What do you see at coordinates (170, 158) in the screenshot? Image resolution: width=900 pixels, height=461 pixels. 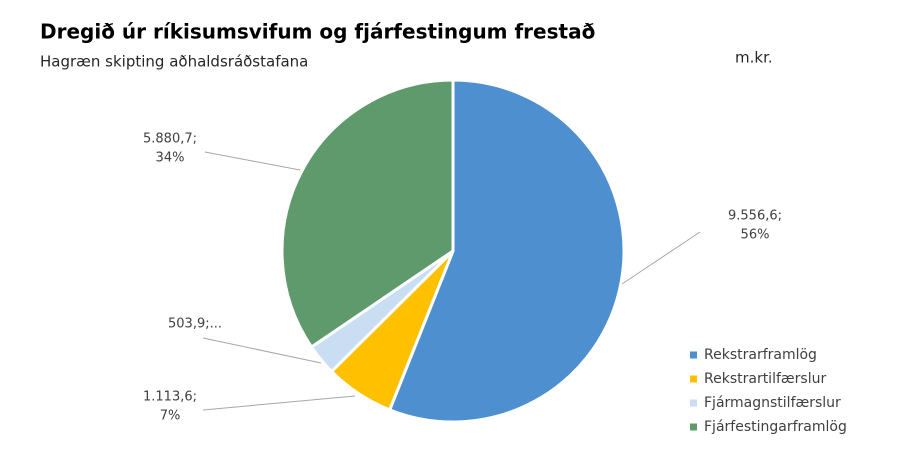 I see `percent-label: 34%` at bounding box center [170, 158].